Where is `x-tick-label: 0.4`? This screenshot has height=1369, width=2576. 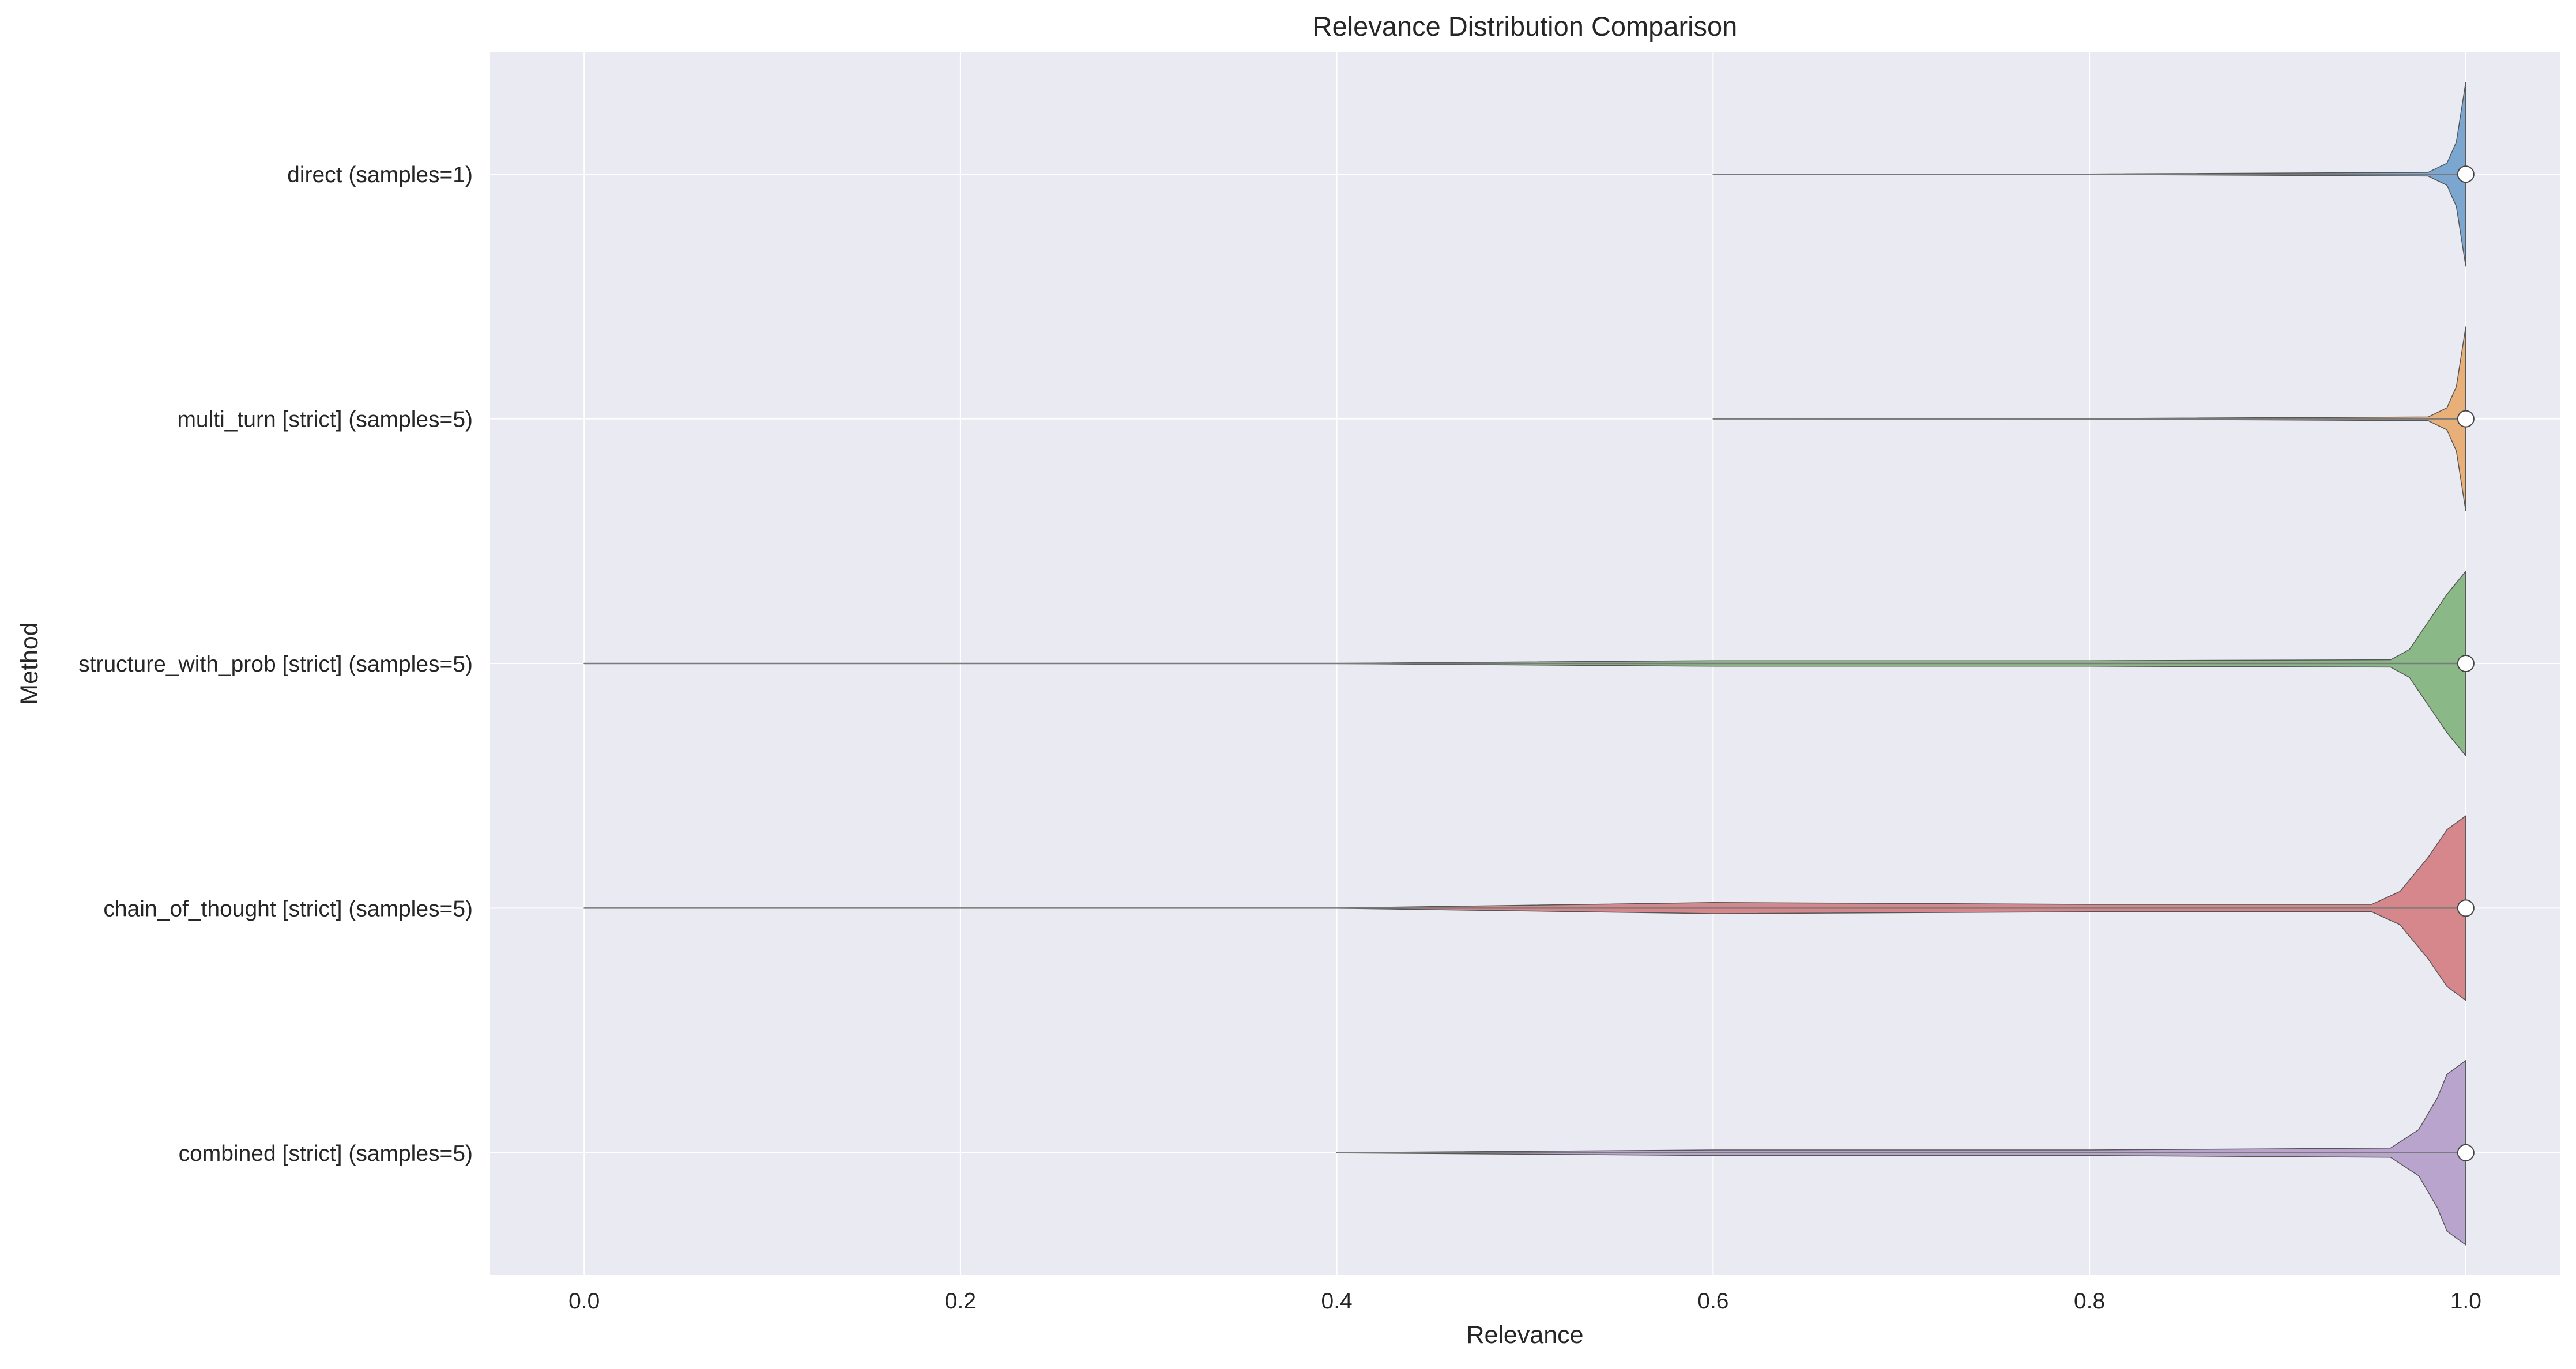 x-tick-label: 0.4 is located at coordinates (1337, 1301).